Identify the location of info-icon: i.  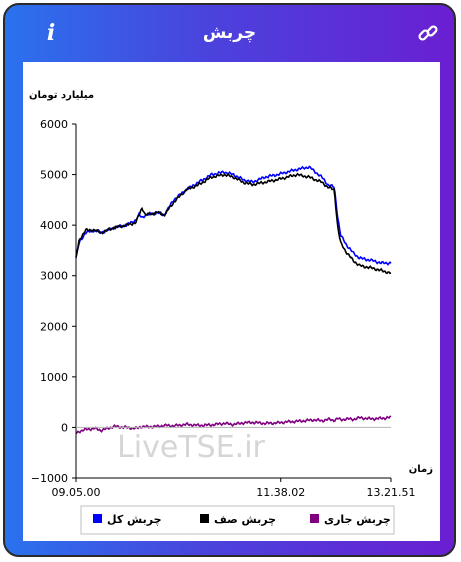
(51, 33).